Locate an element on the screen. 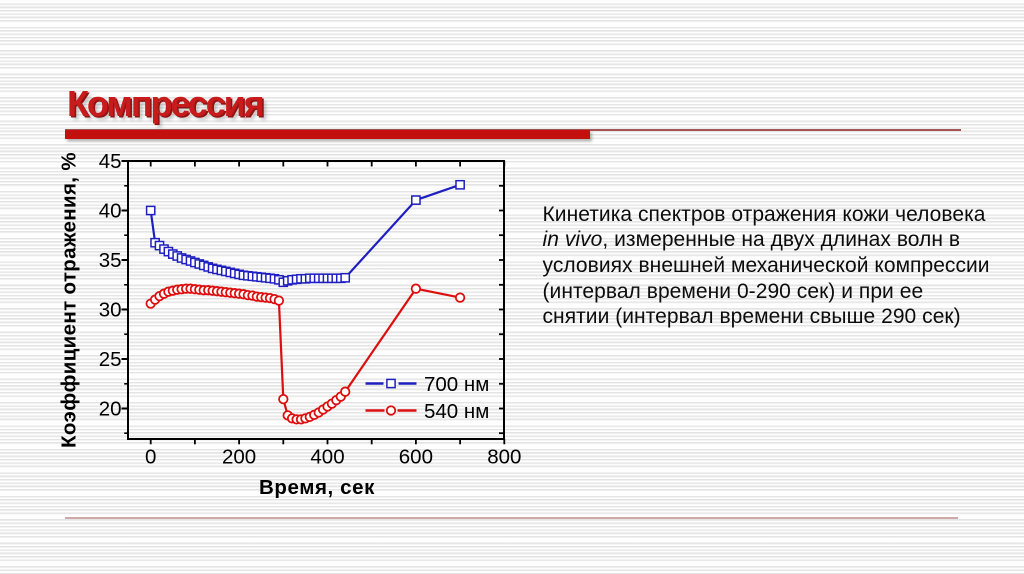 This screenshot has height=574, width=1024. svg-text: 200 is located at coordinates (239, 457).